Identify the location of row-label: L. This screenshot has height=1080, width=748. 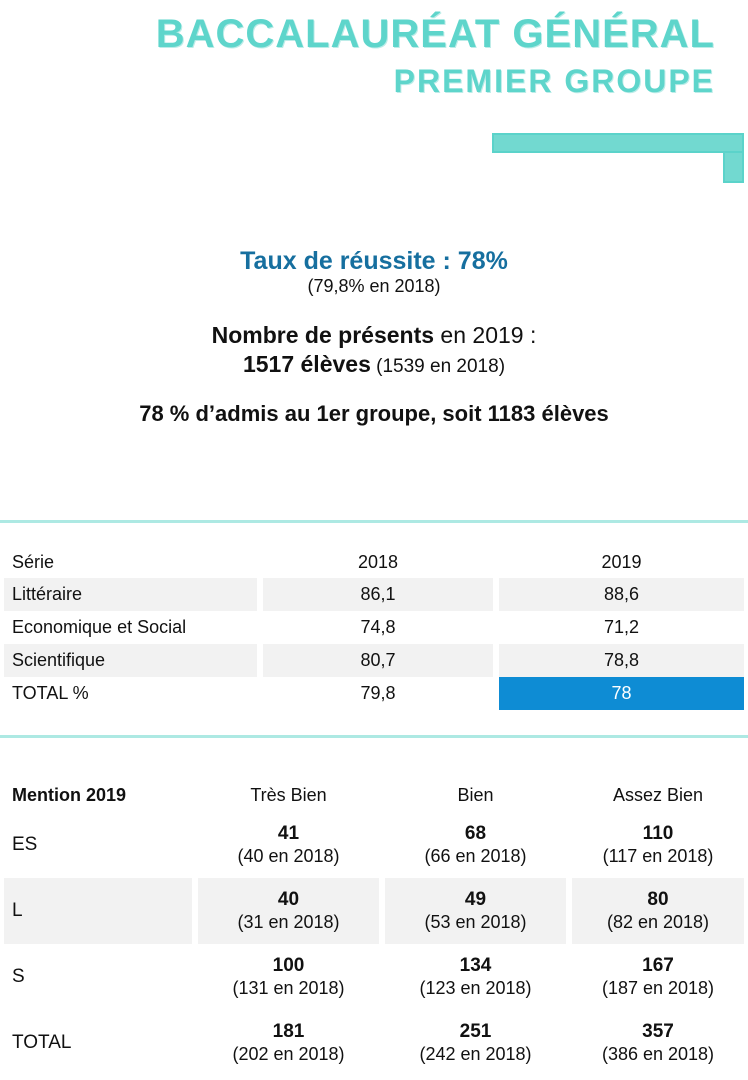
(98, 911).